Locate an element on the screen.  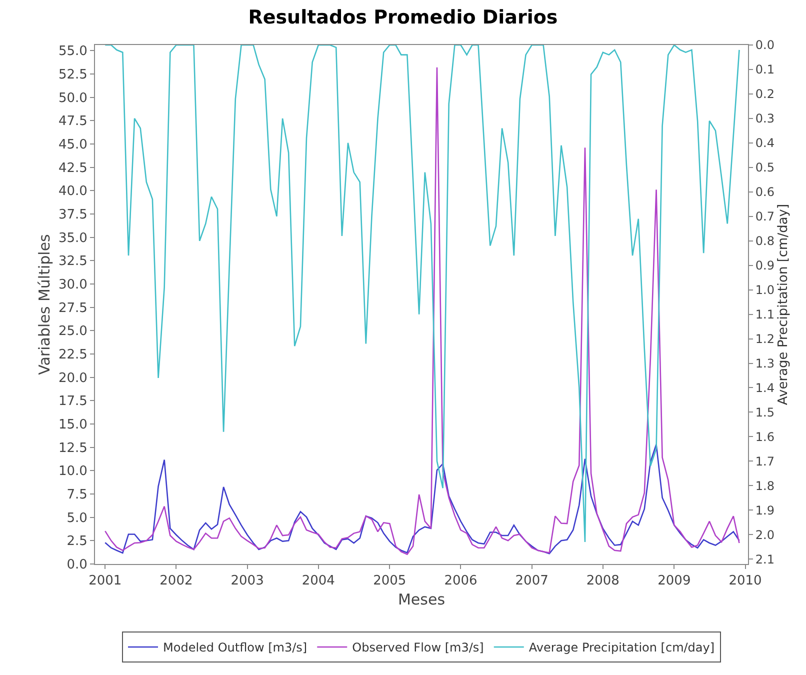
x-tick-label: 2007 is located at coordinates (531, 581).